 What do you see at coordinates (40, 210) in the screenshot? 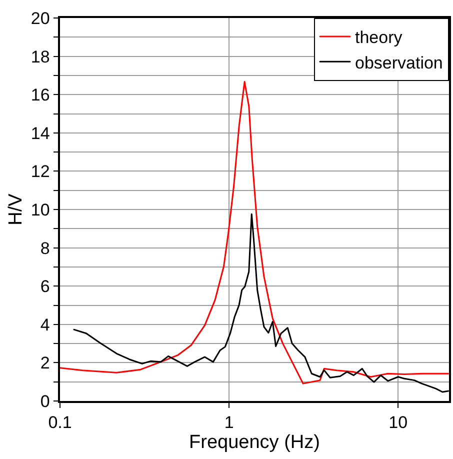
I see `y-tick-label: 10` at bounding box center [40, 210].